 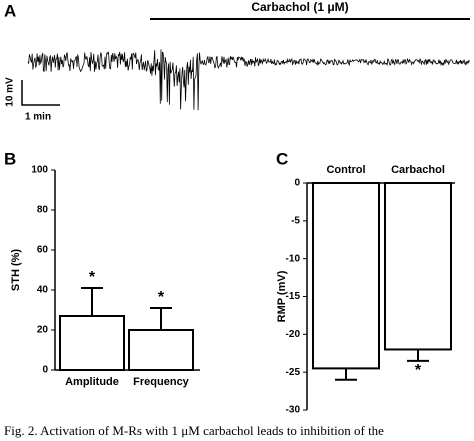 What do you see at coordinates (92, 382) in the screenshot?
I see `category-label: Amplitude` at bounding box center [92, 382].